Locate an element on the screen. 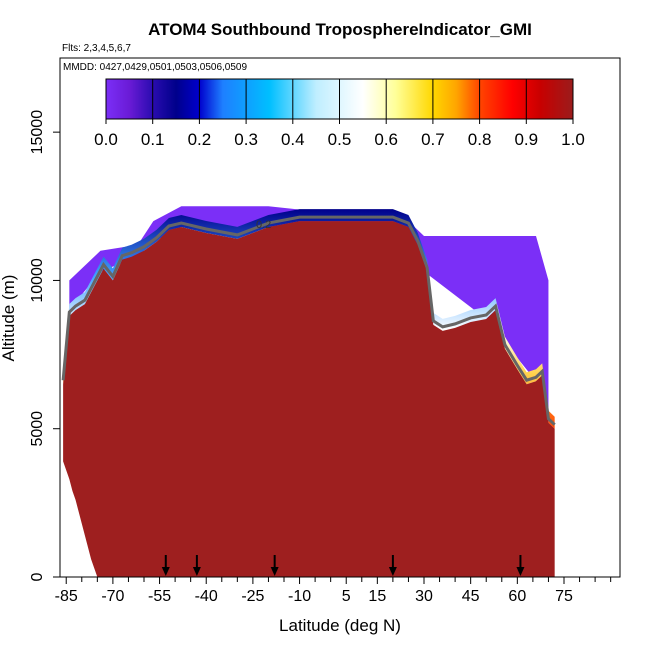 The width and height of the screenshot is (650, 650). x-tick-label: -55 is located at coordinates (159, 596).